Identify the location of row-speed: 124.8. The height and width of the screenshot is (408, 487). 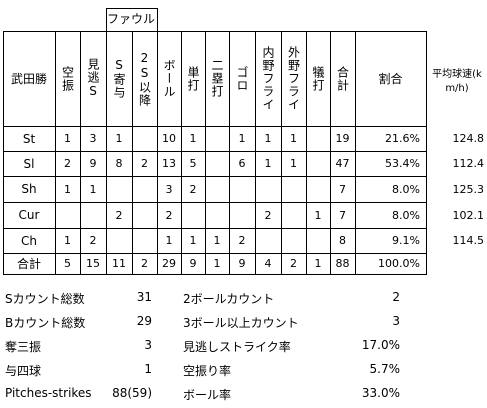
(468, 138).